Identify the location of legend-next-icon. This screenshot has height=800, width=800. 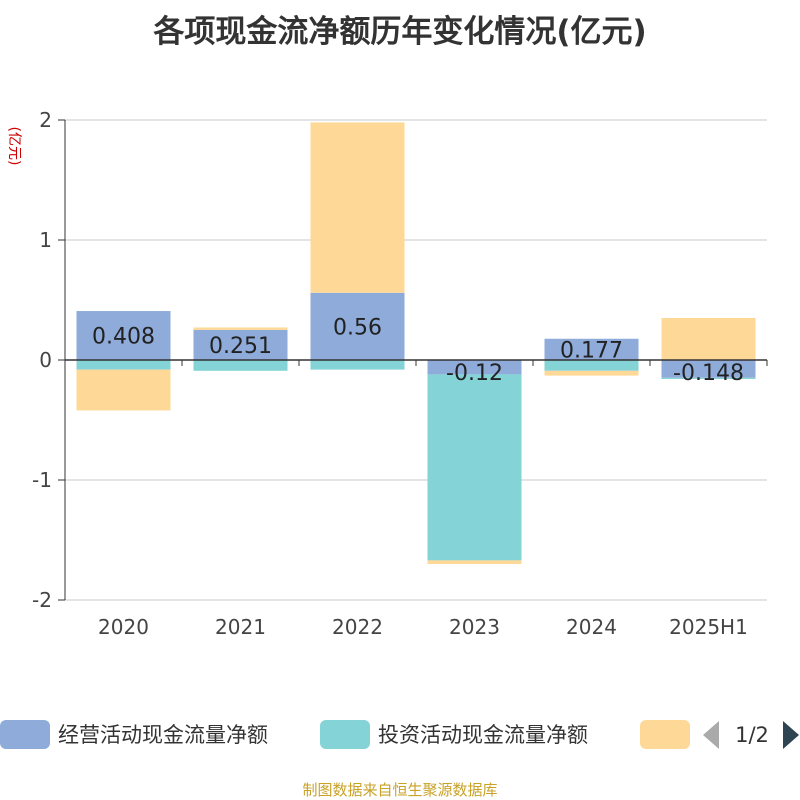
(791, 735).